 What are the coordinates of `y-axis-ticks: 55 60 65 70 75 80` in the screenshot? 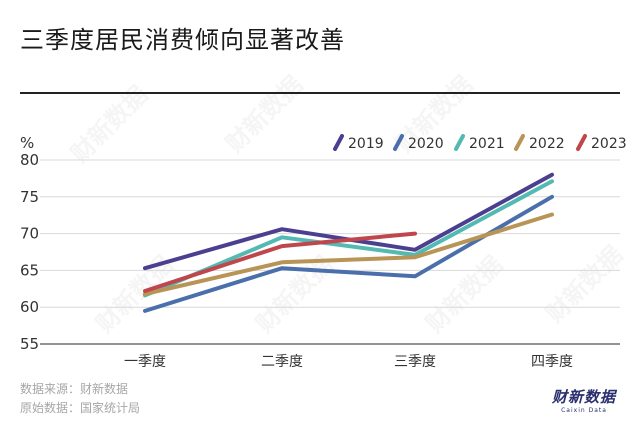 It's located at (29, 252).